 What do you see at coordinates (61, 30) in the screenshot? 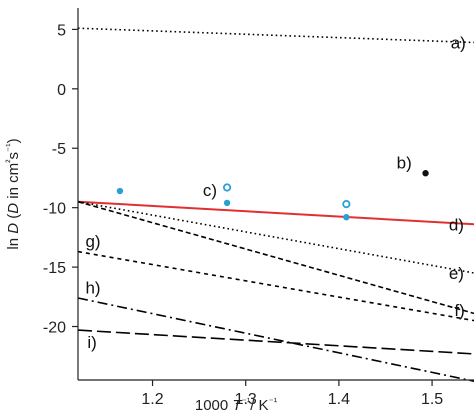
I see `y-tick-label-0: 5` at bounding box center [61, 30].